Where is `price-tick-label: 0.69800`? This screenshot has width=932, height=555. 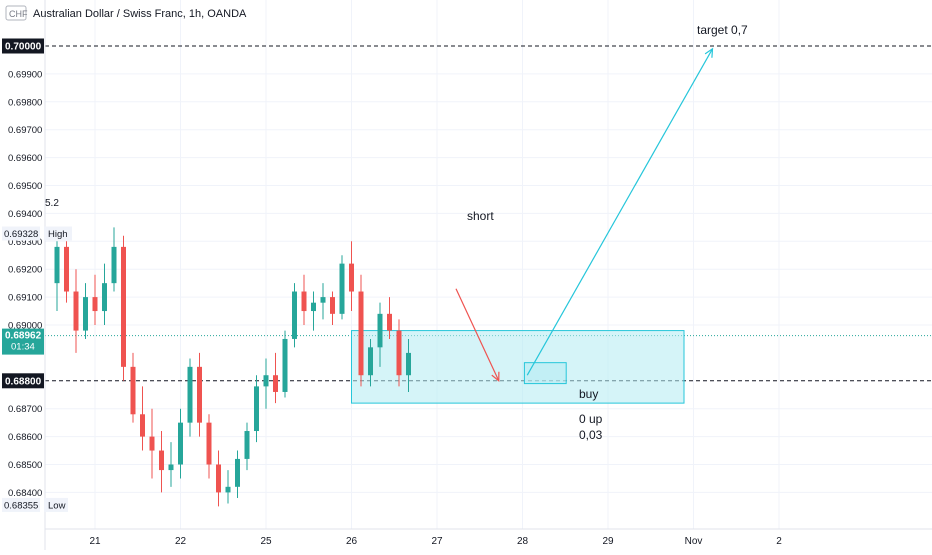
price-tick-label: 0.69800 is located at coordinates (25, 102).